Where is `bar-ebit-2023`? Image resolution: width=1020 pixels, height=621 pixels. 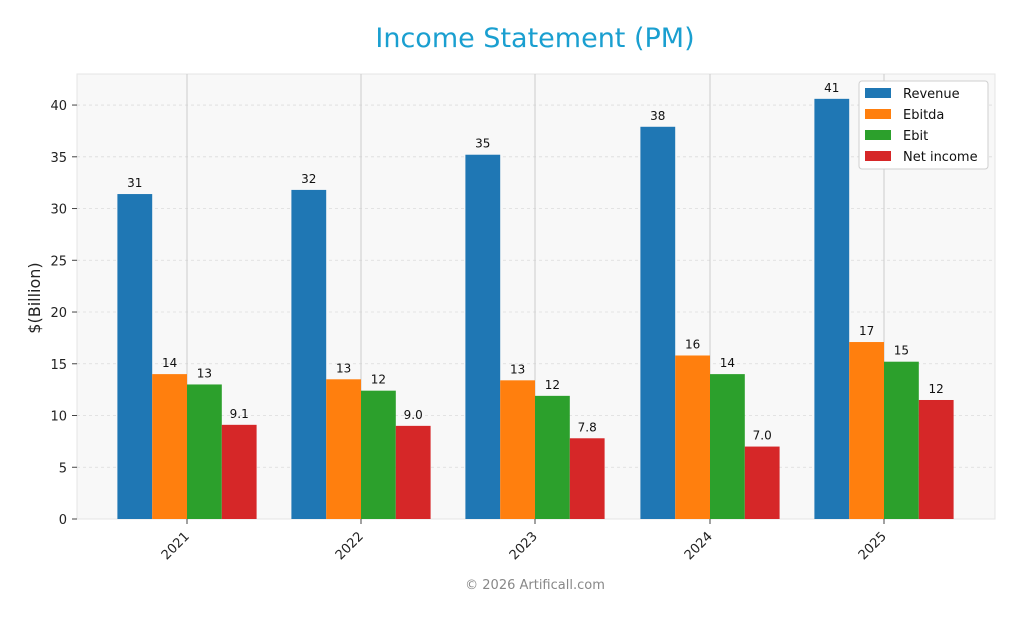
bar-ebit-2023 is located at coordinates (552, 457).